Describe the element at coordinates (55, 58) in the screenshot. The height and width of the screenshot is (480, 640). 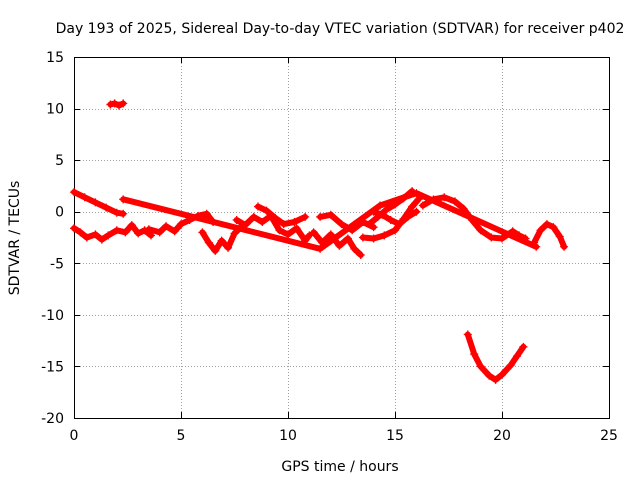
I see `y-tick-label: 15` at that location.